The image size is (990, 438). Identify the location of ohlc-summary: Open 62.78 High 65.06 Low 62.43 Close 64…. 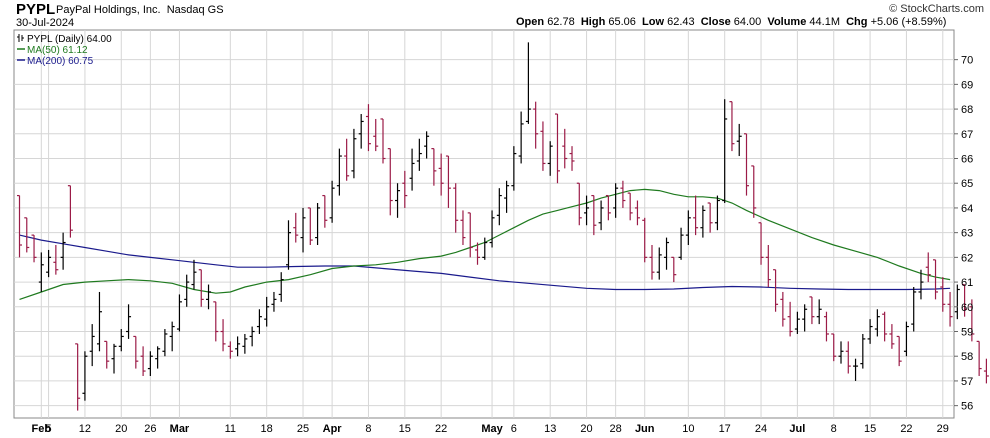
(731, 22).